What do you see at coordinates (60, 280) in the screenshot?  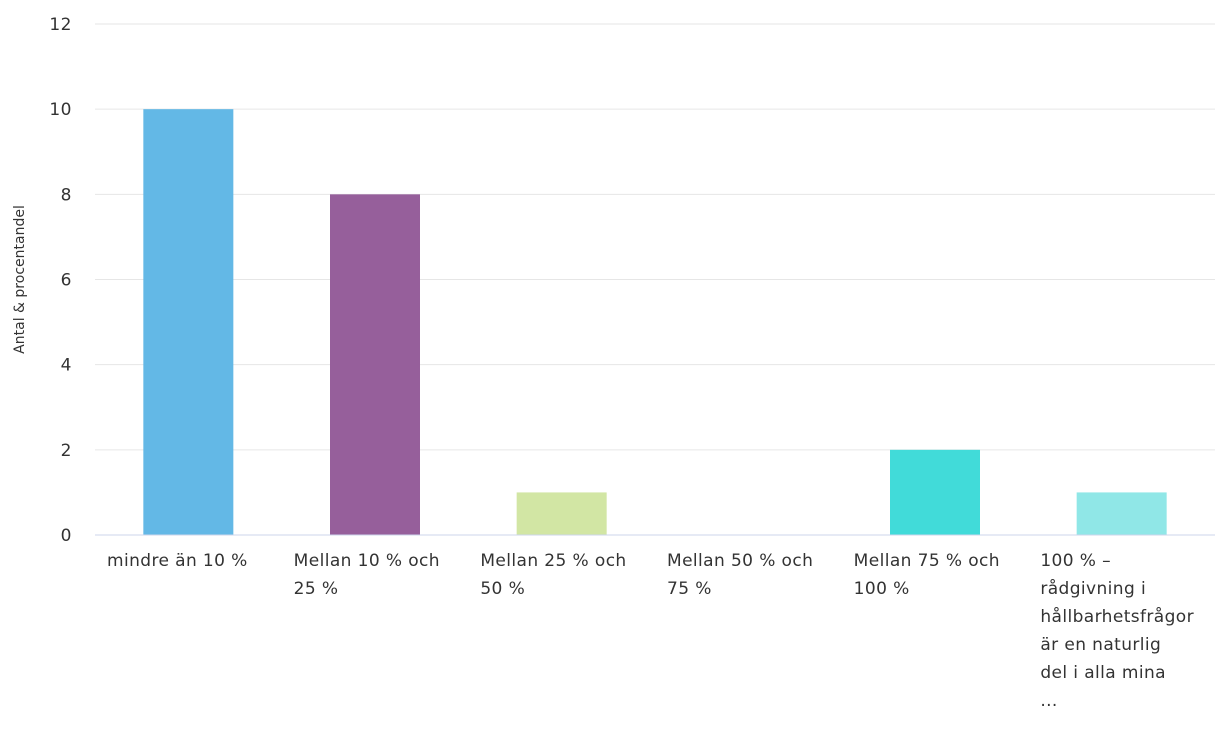 I see `y-axis-ticks: 0 2 4 6 8 10 12` at bounding box center [60, 280].